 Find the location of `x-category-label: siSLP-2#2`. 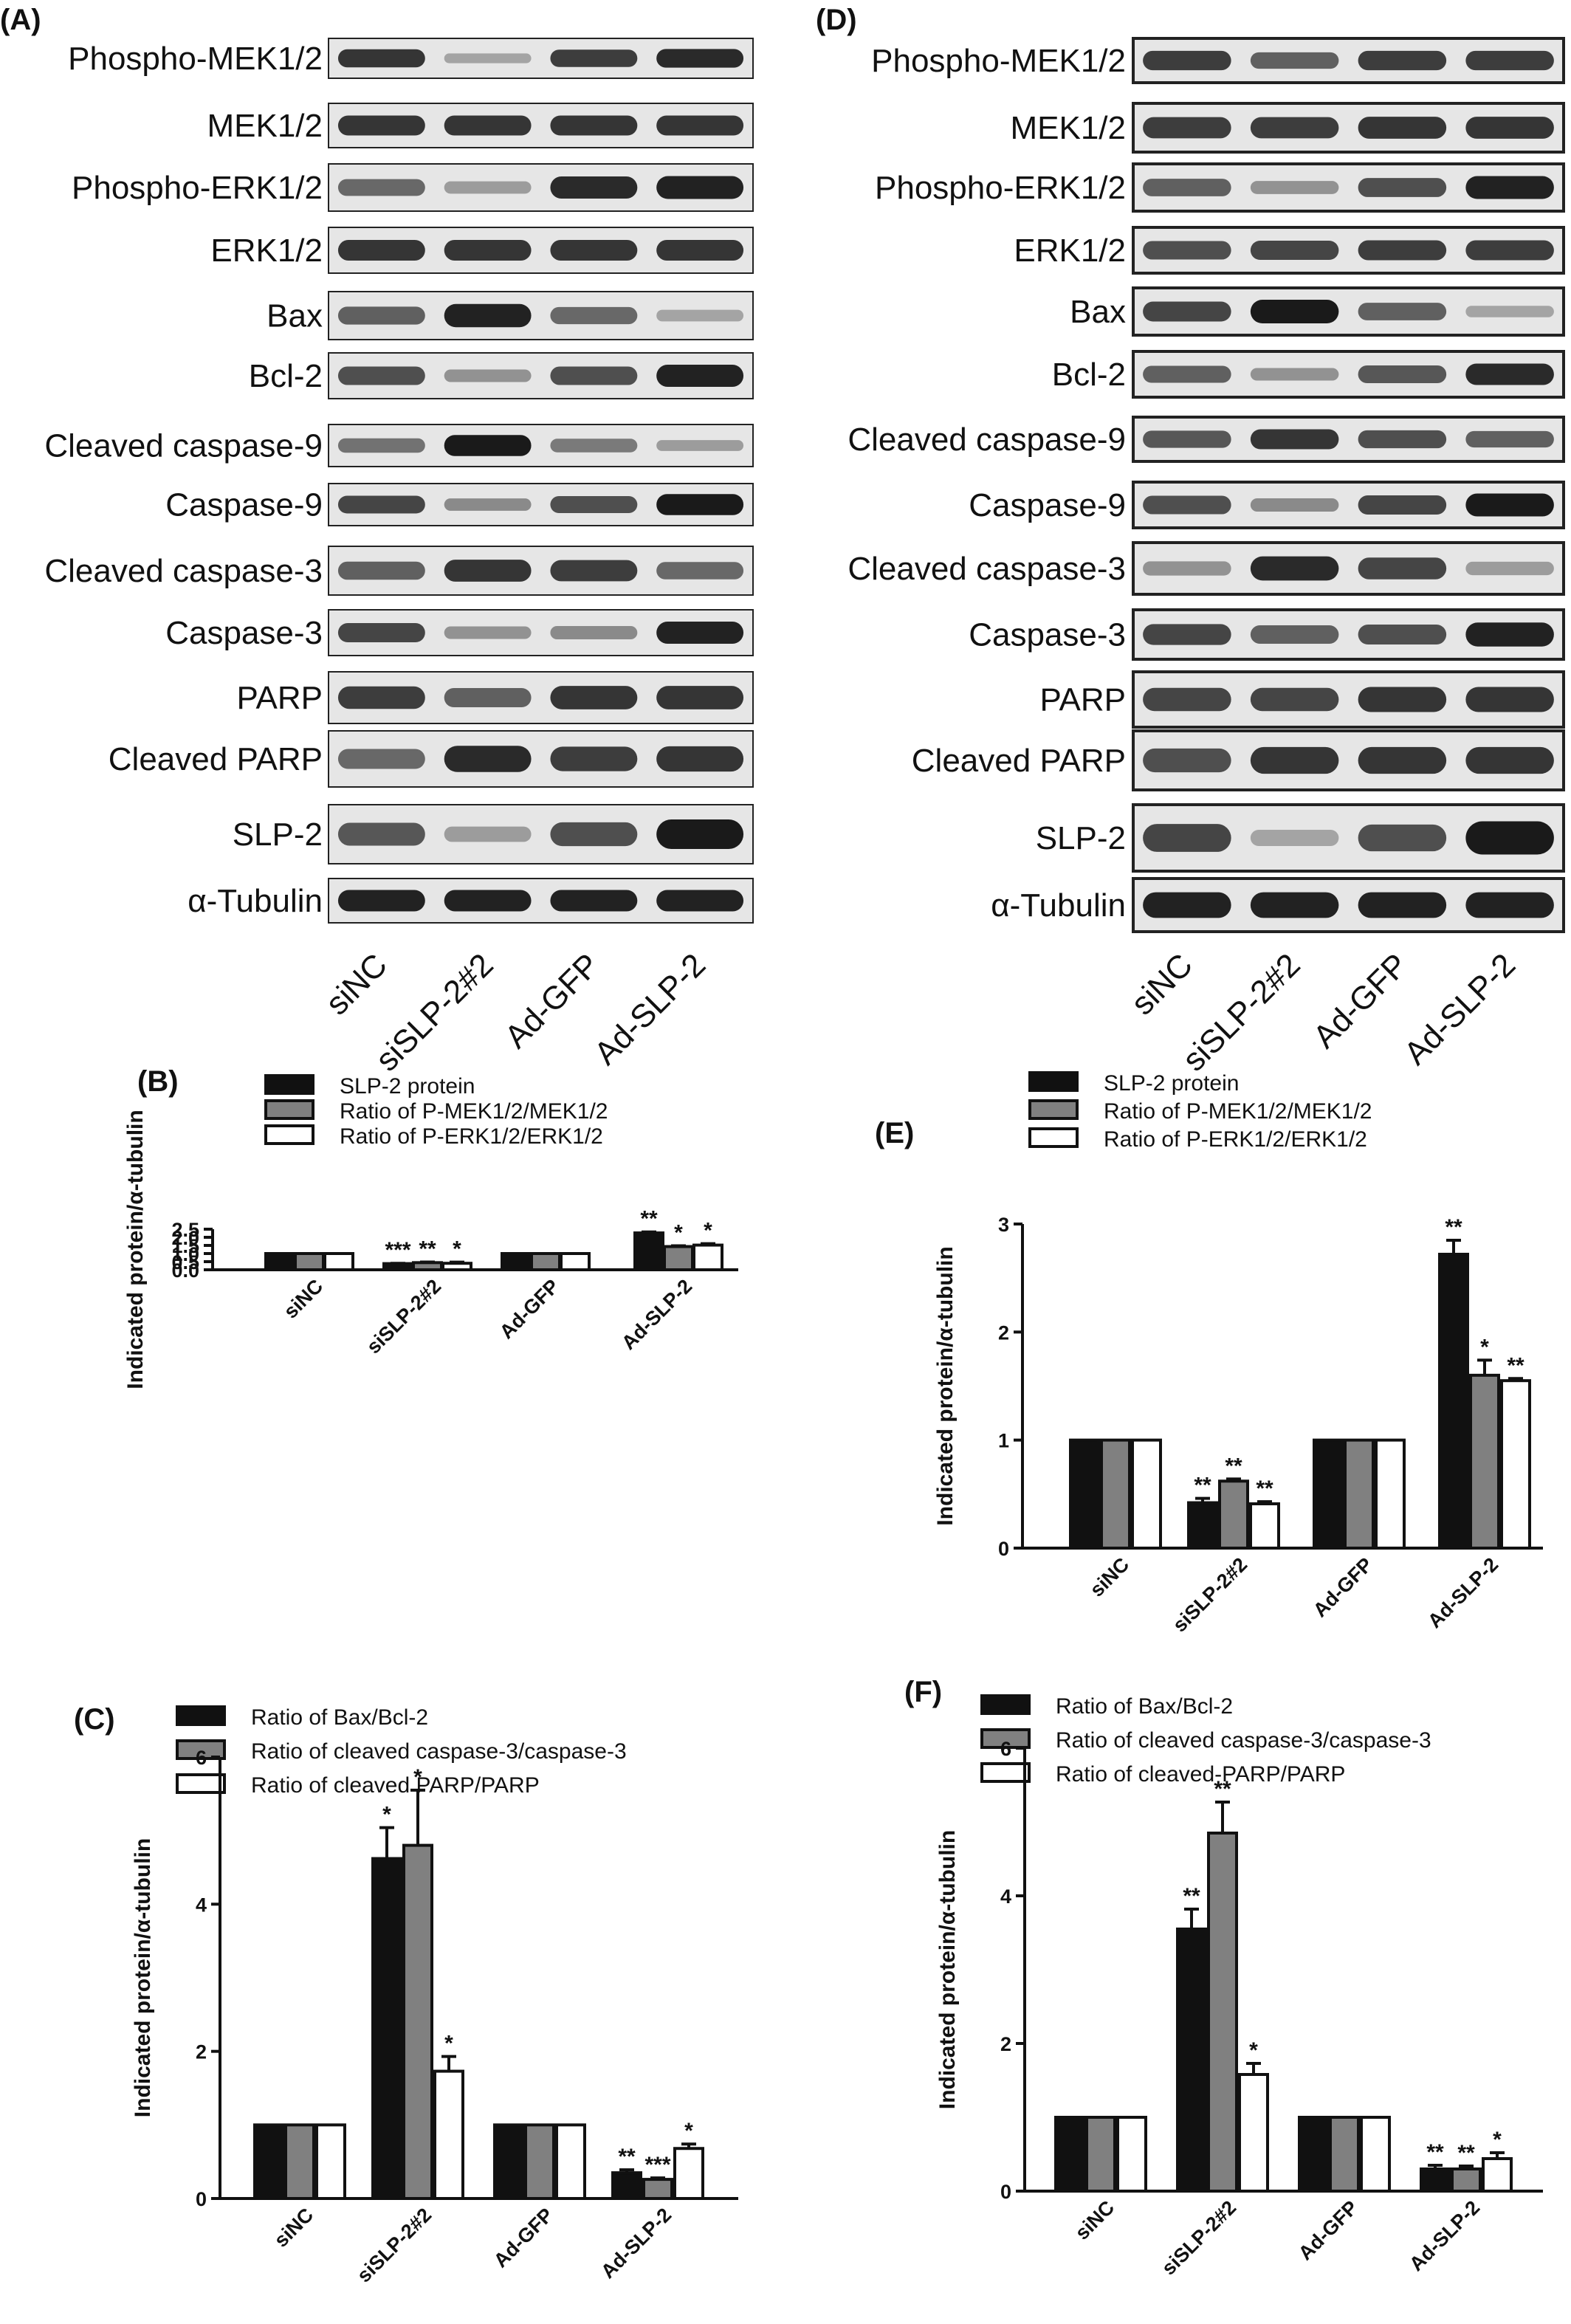

x-category-label: siSLP-2#2 is located at coordinates (403, 1316).